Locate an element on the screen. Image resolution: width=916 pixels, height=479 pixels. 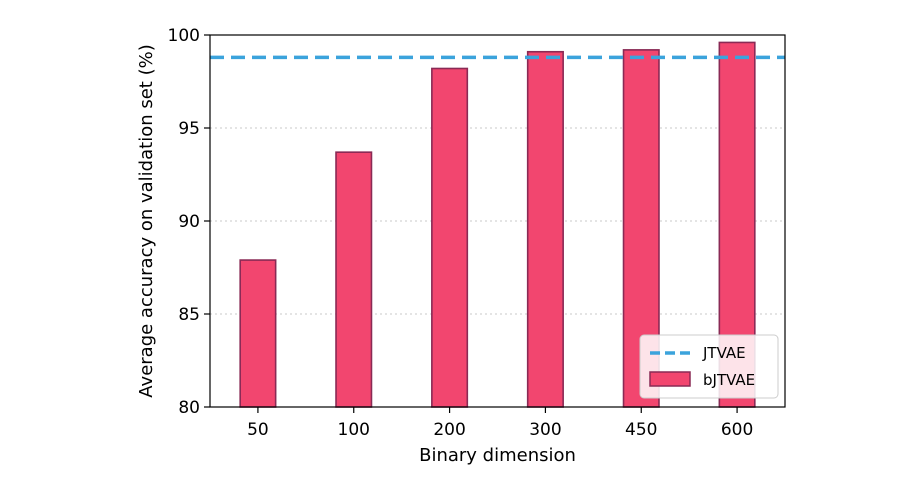
y-tick-label-85: 85 is located at coordinates (189, 315).